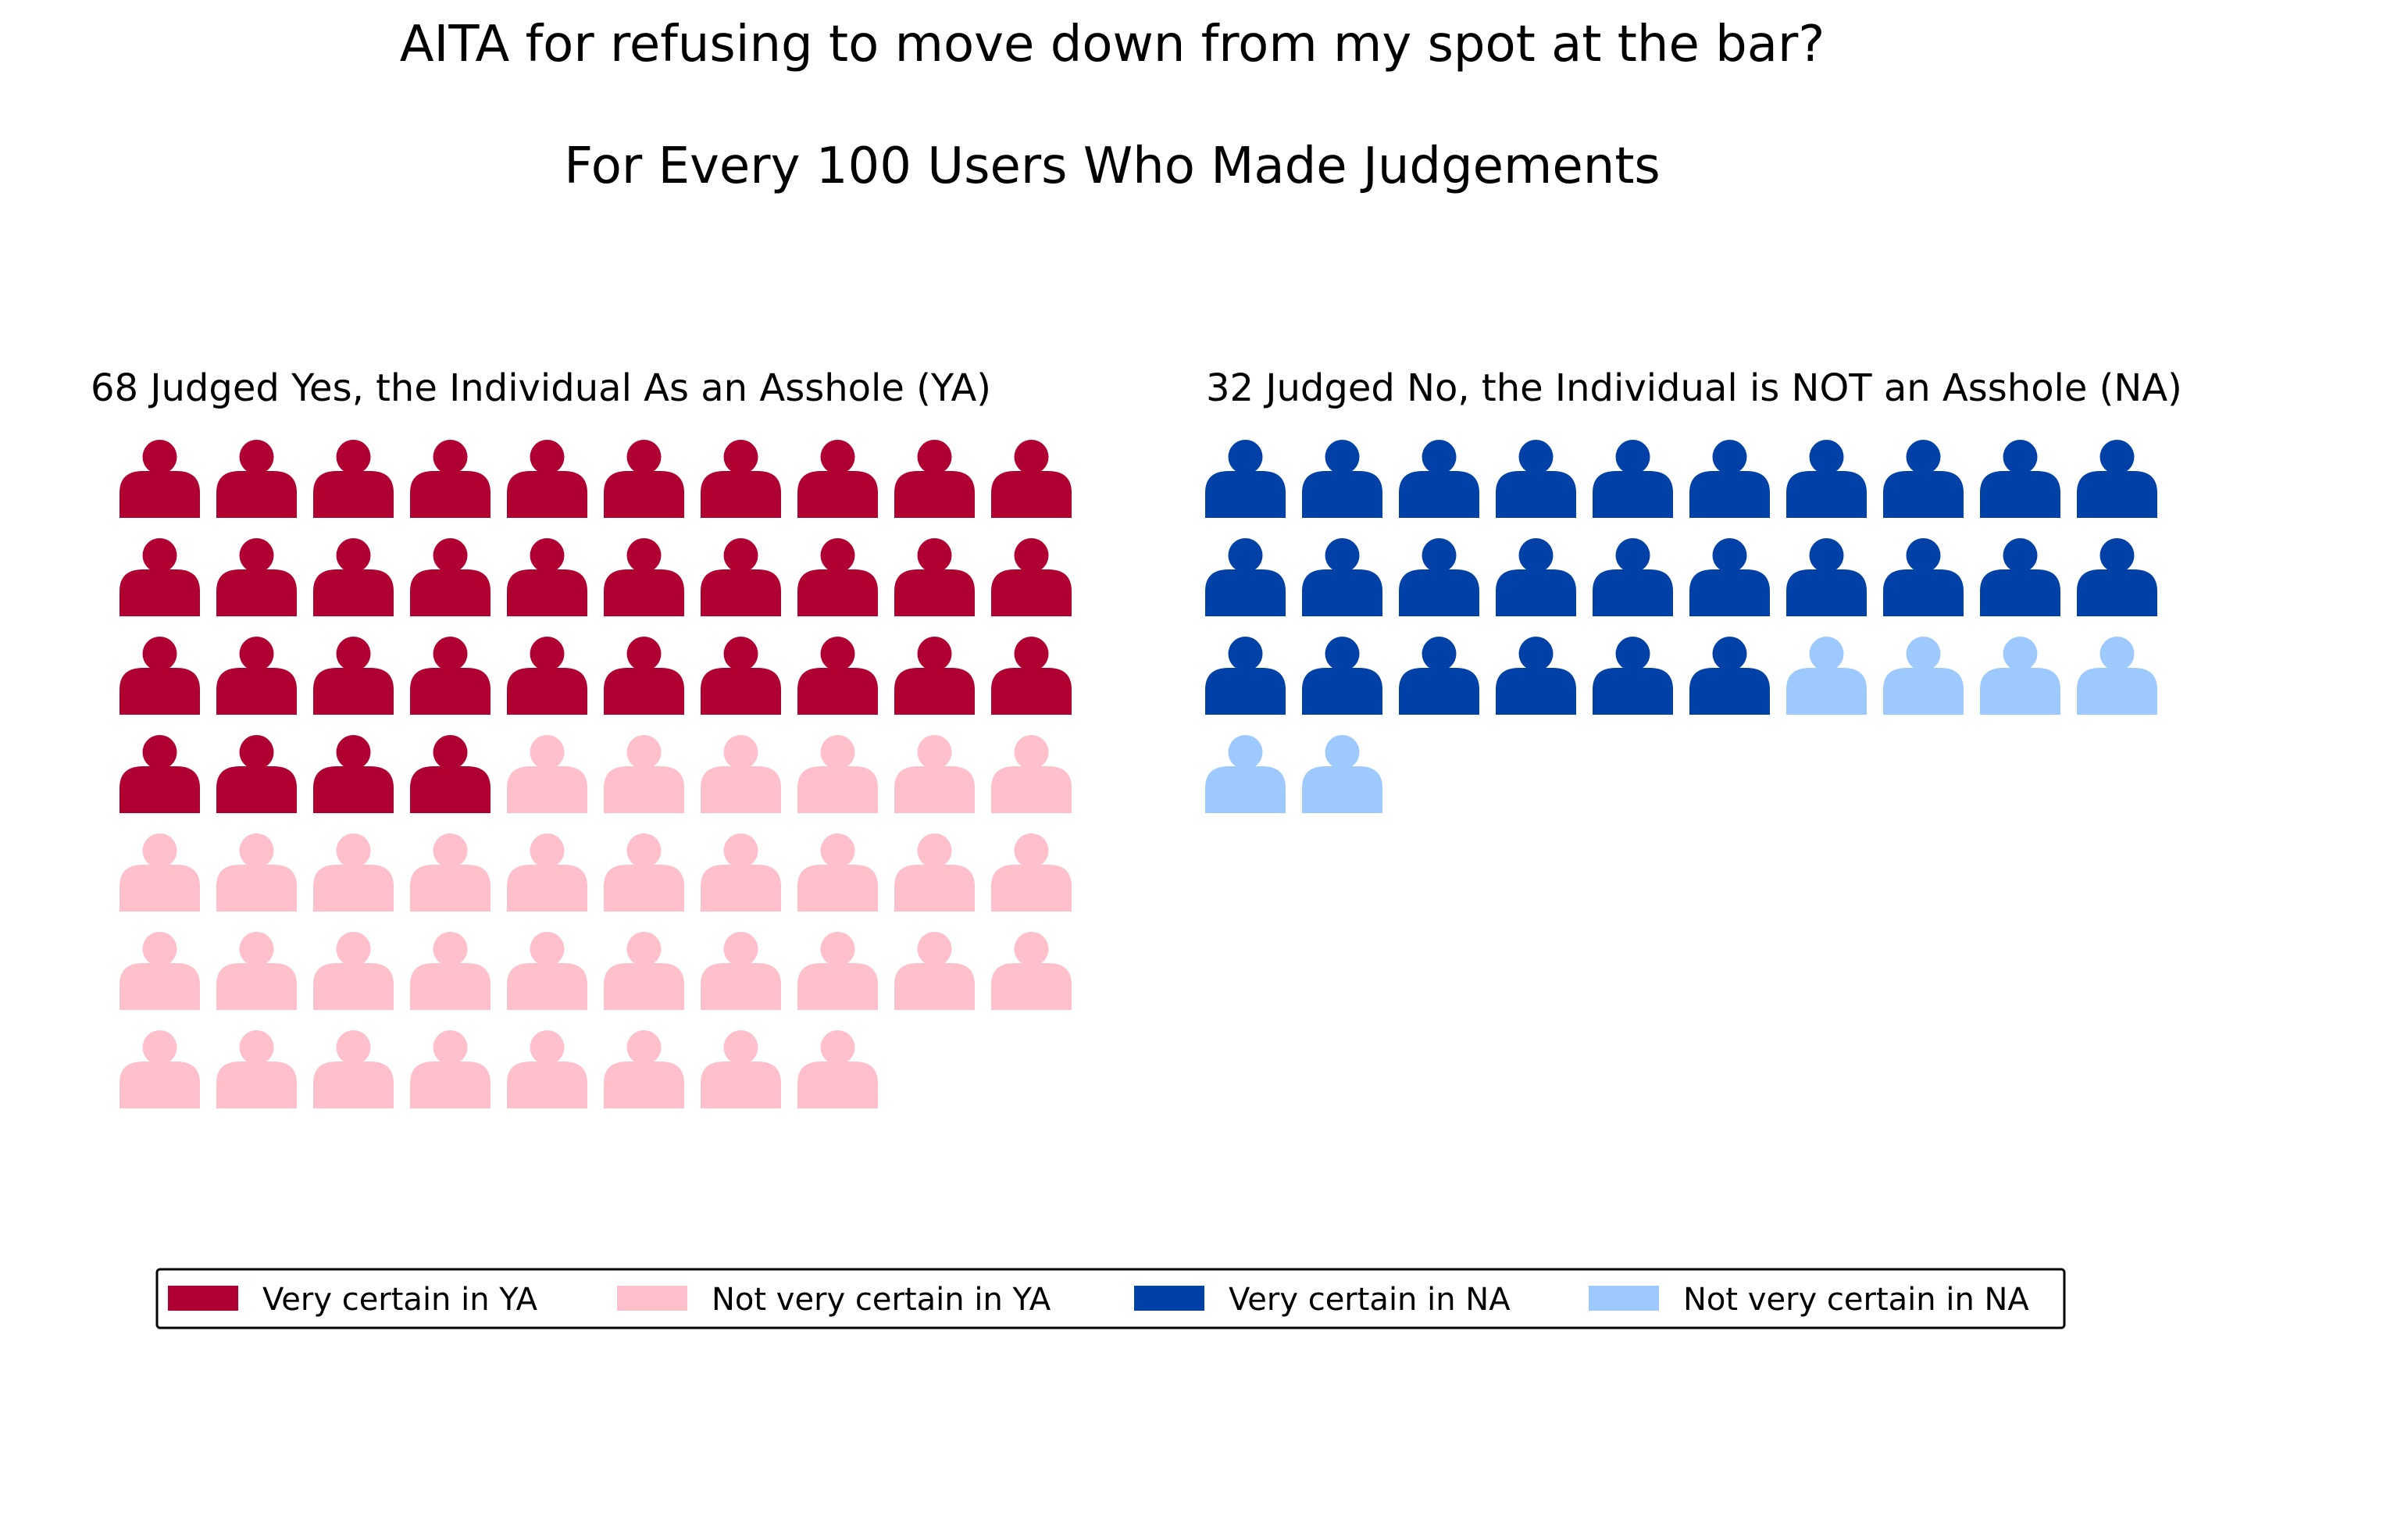  Describe the element at coordinates (203, 1298) in the screenshot. I see `legend-swatch-very-certain-ya` at that location.